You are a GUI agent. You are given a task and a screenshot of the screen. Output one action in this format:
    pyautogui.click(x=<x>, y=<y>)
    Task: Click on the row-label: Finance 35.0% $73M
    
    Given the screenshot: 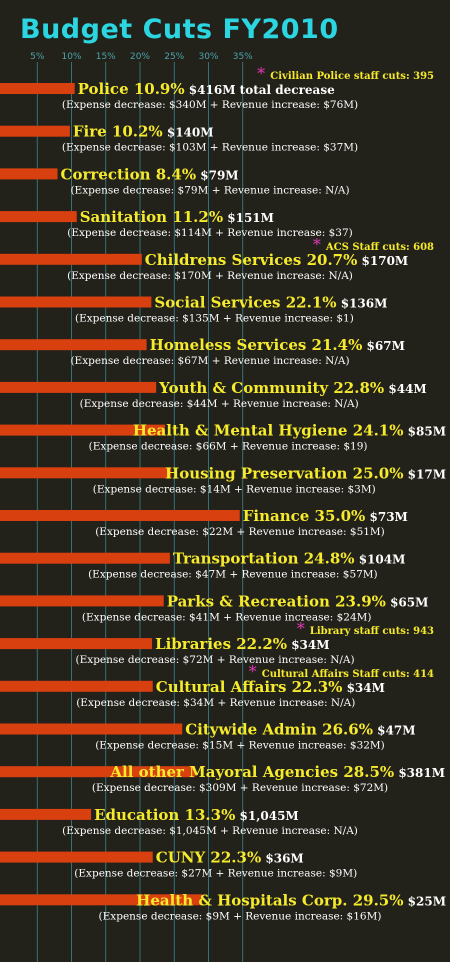 What is the action you would take?
    pyautogui.click(x=325, y=516)
    